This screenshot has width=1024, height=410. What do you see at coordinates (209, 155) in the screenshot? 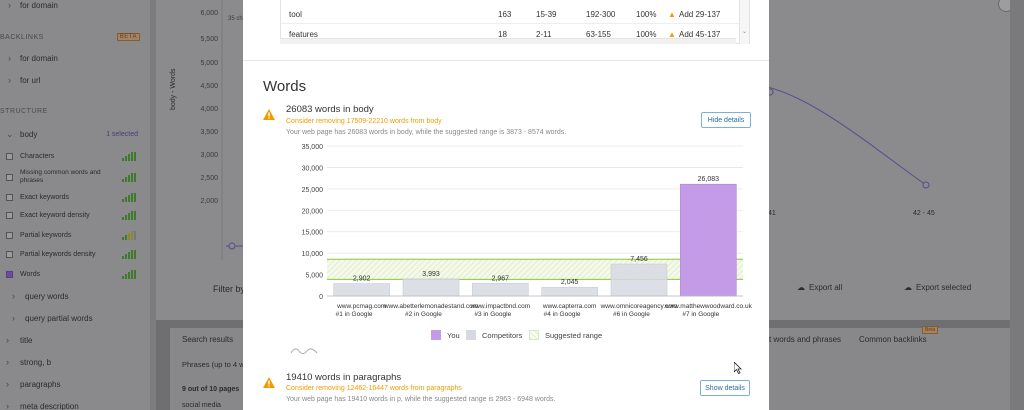
I see `bg-y-tick: 3,000` at bounding box center [209, 155].